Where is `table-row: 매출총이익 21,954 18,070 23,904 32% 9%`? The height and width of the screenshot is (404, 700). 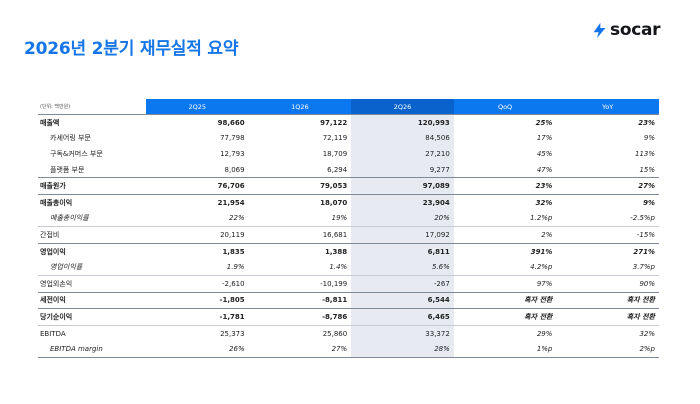
table-row: 매출총이익 21,954 18,070 23,904 32% 9% is located at coordinates (348, 202).